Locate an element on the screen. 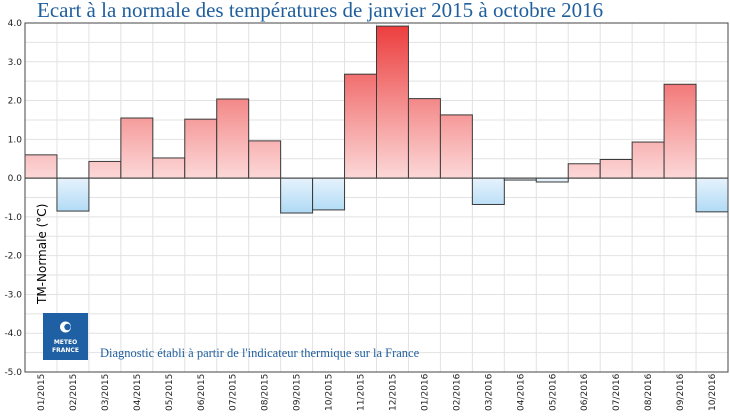 The image size is (730, 416). x-tick-label: 04/2015 is located at coordinates (138, 392).